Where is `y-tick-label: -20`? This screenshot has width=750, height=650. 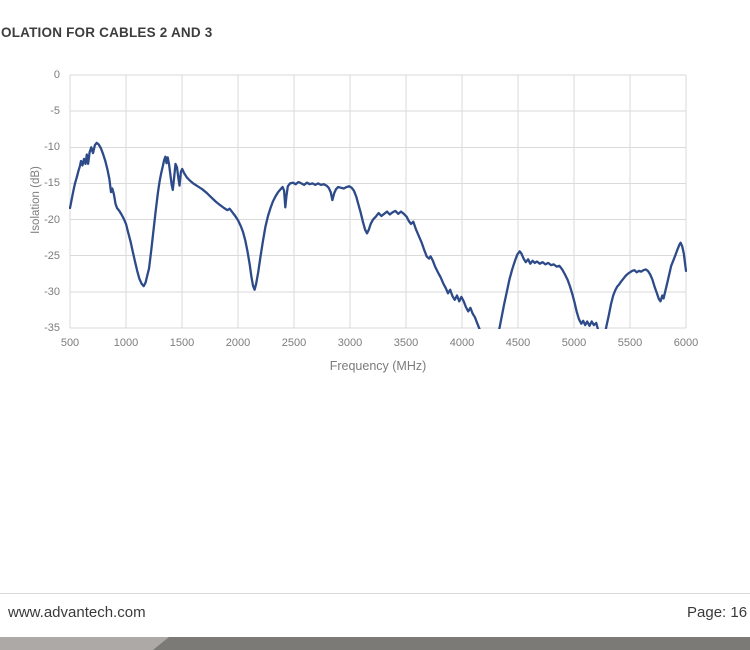 y-tick-label: -20 is located at coordinates (52, 219).